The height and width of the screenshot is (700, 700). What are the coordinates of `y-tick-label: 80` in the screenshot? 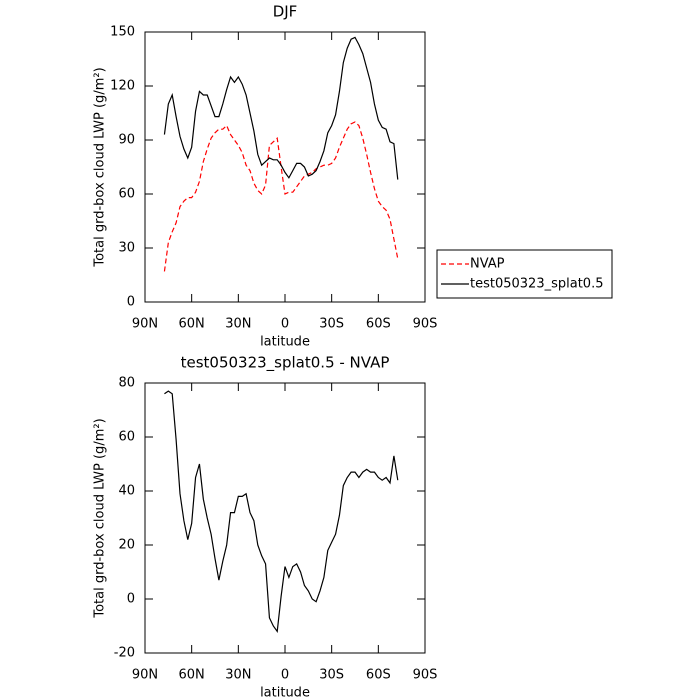 It's located at (126, 383).